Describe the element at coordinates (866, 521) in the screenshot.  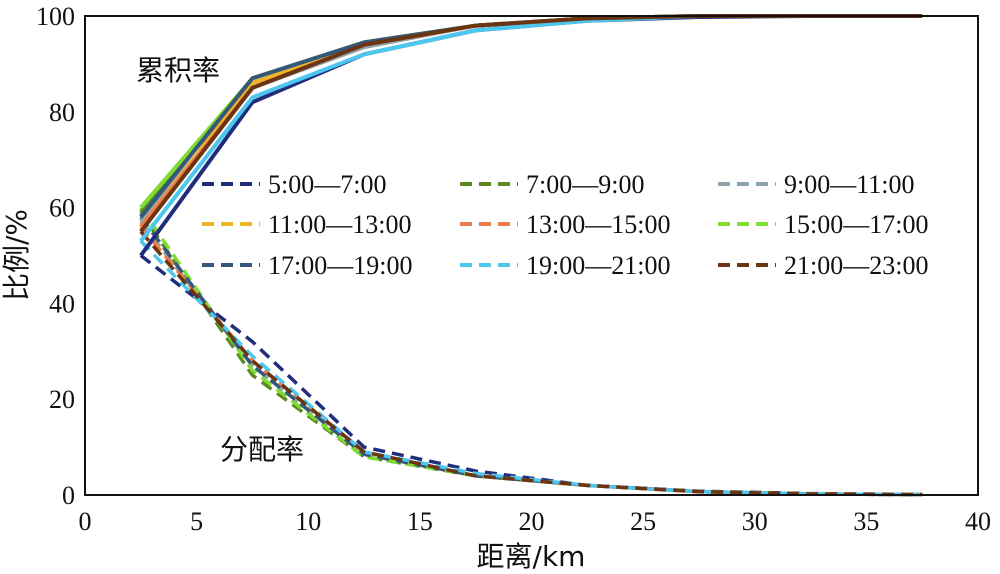
I see `x-tick-label: 35` at that location.